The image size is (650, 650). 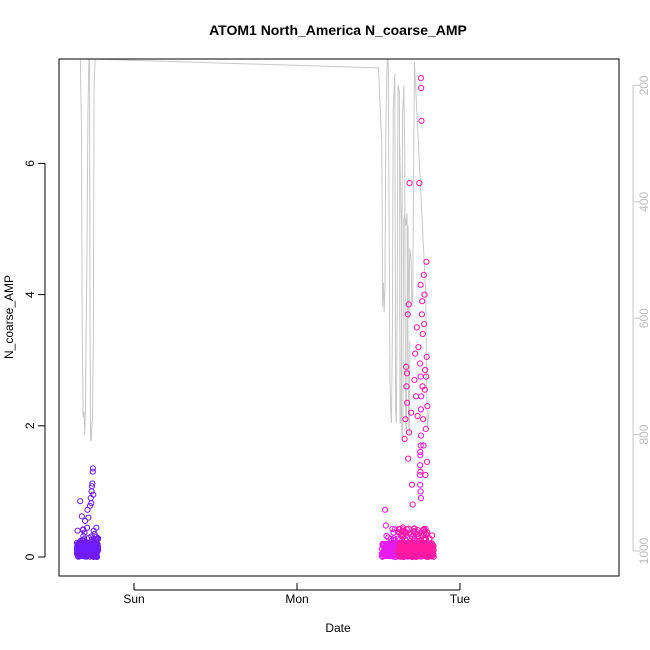 What do you see at coordinates (30, 163) in the screenshot?
I see `y-tick-label: 6` at bounding box center [30, 163].